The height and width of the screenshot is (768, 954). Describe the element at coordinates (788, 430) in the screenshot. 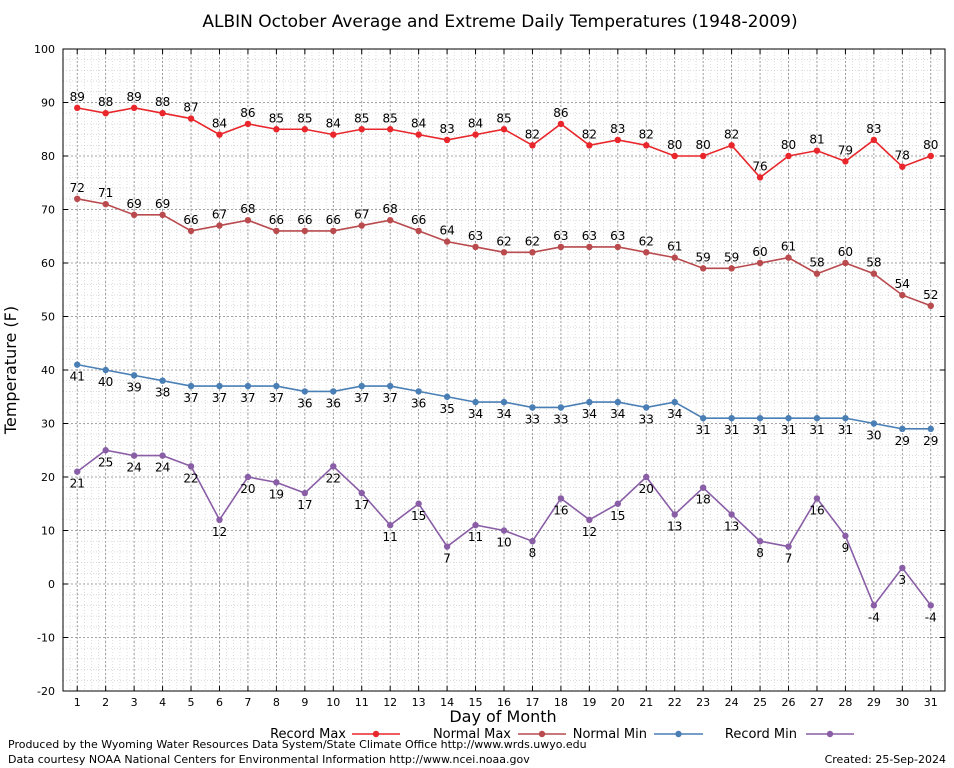

I see `normal-min-data-label: 31` at that location.